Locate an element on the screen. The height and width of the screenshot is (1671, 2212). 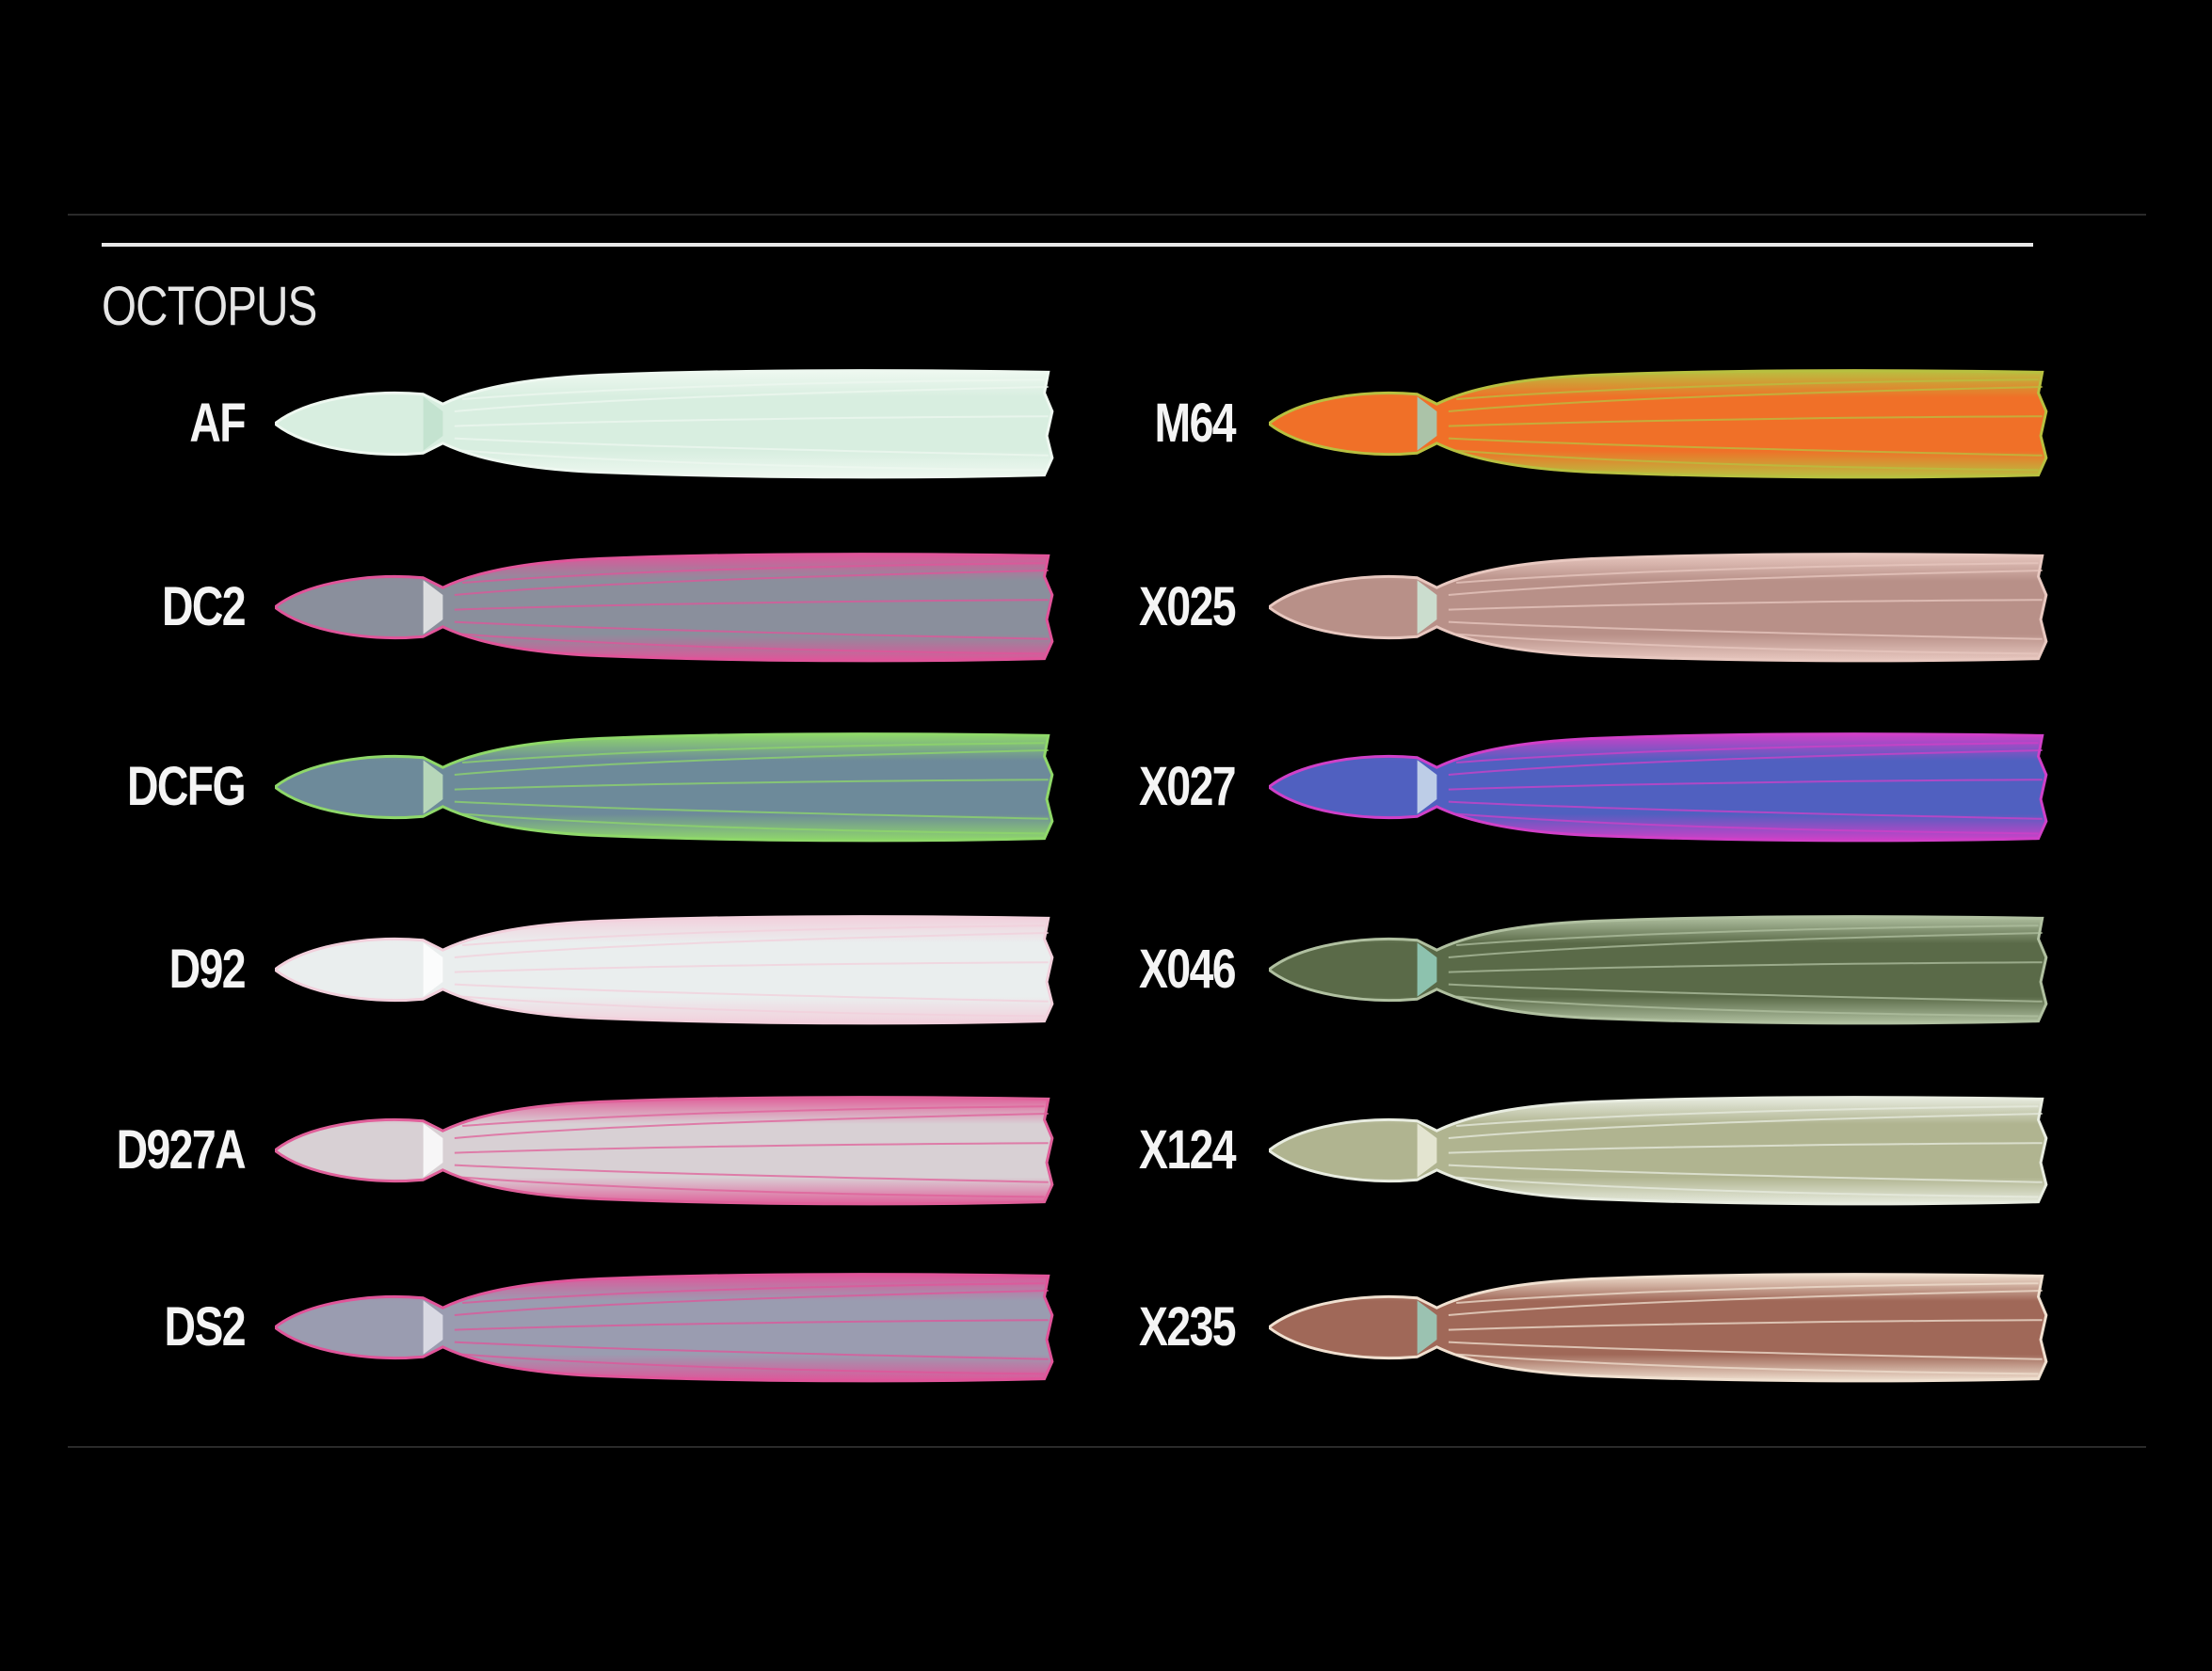
lure-code-label: DC2 is located at coordinates (204, 606).